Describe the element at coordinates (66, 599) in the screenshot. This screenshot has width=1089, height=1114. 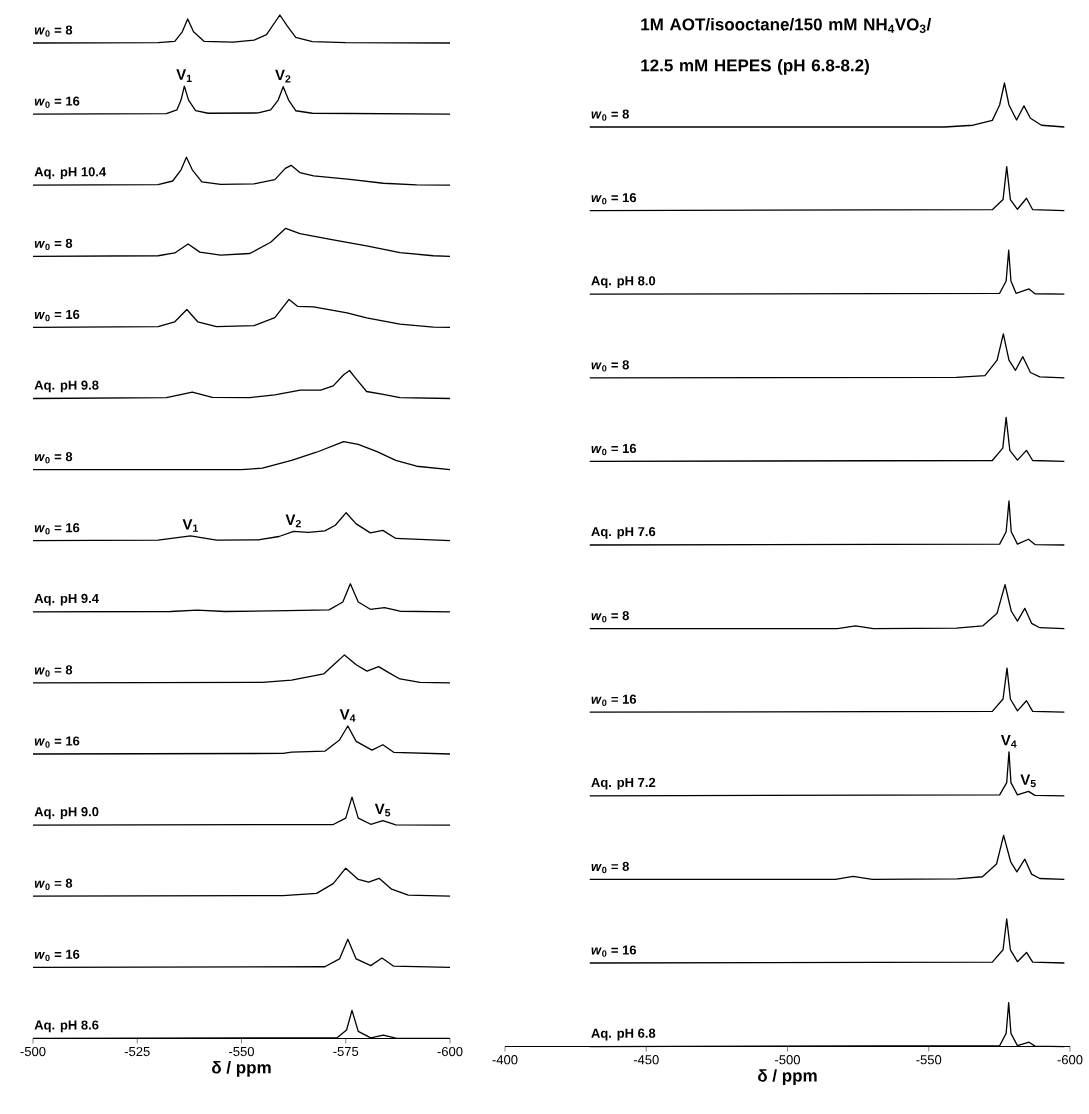
I see `series-label: Aq. pH 9.4` at that location.